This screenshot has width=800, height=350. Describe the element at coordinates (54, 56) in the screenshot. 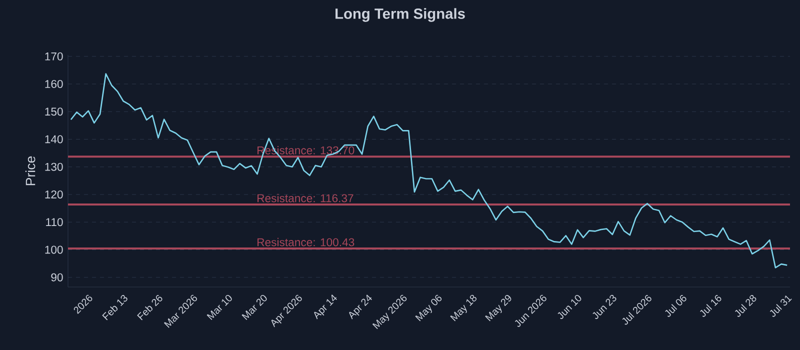

I see `y-tick-label: 170` at that location.